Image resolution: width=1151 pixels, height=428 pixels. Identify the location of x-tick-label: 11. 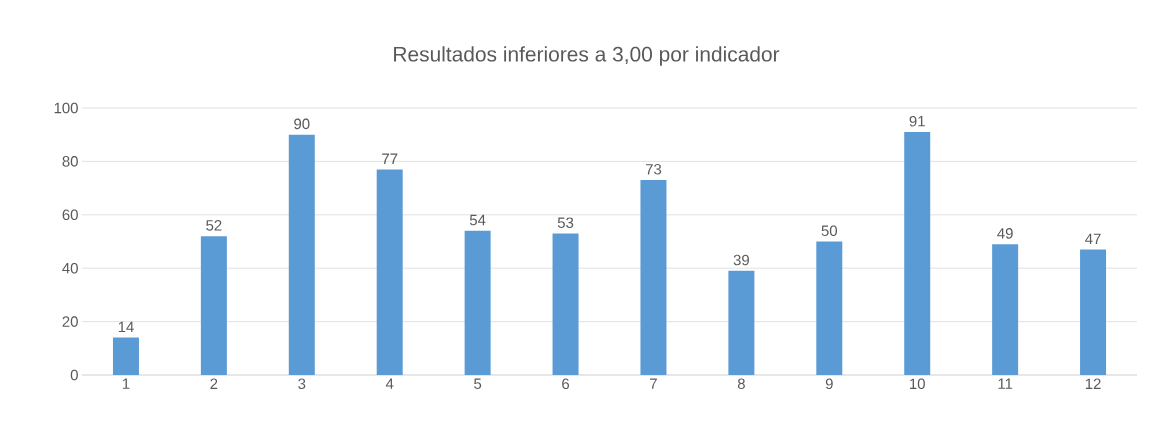
(1005, 383).